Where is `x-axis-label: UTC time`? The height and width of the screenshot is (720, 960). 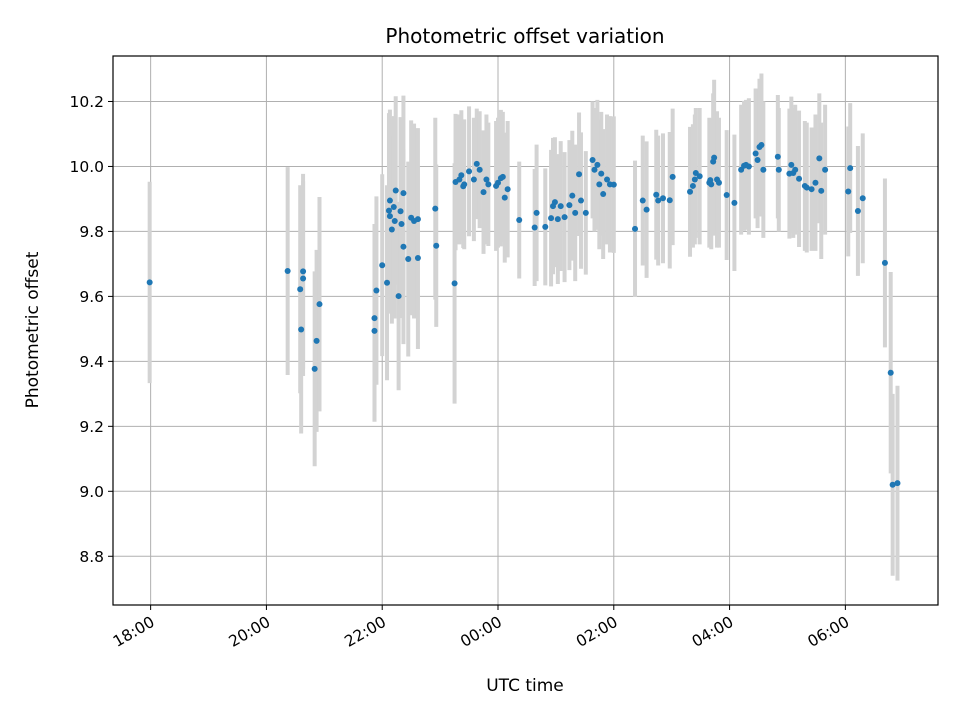 x-axis-label: UTC time is located at coordinates (525, 686).